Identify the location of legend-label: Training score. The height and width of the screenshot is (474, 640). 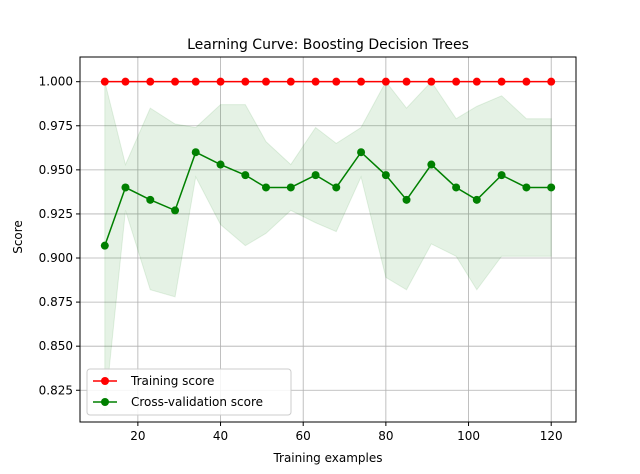
(172, 381).